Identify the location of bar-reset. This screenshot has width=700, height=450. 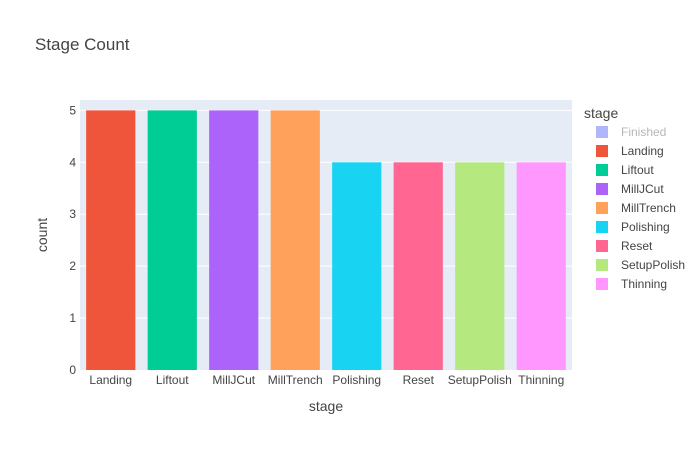
(418, 266).